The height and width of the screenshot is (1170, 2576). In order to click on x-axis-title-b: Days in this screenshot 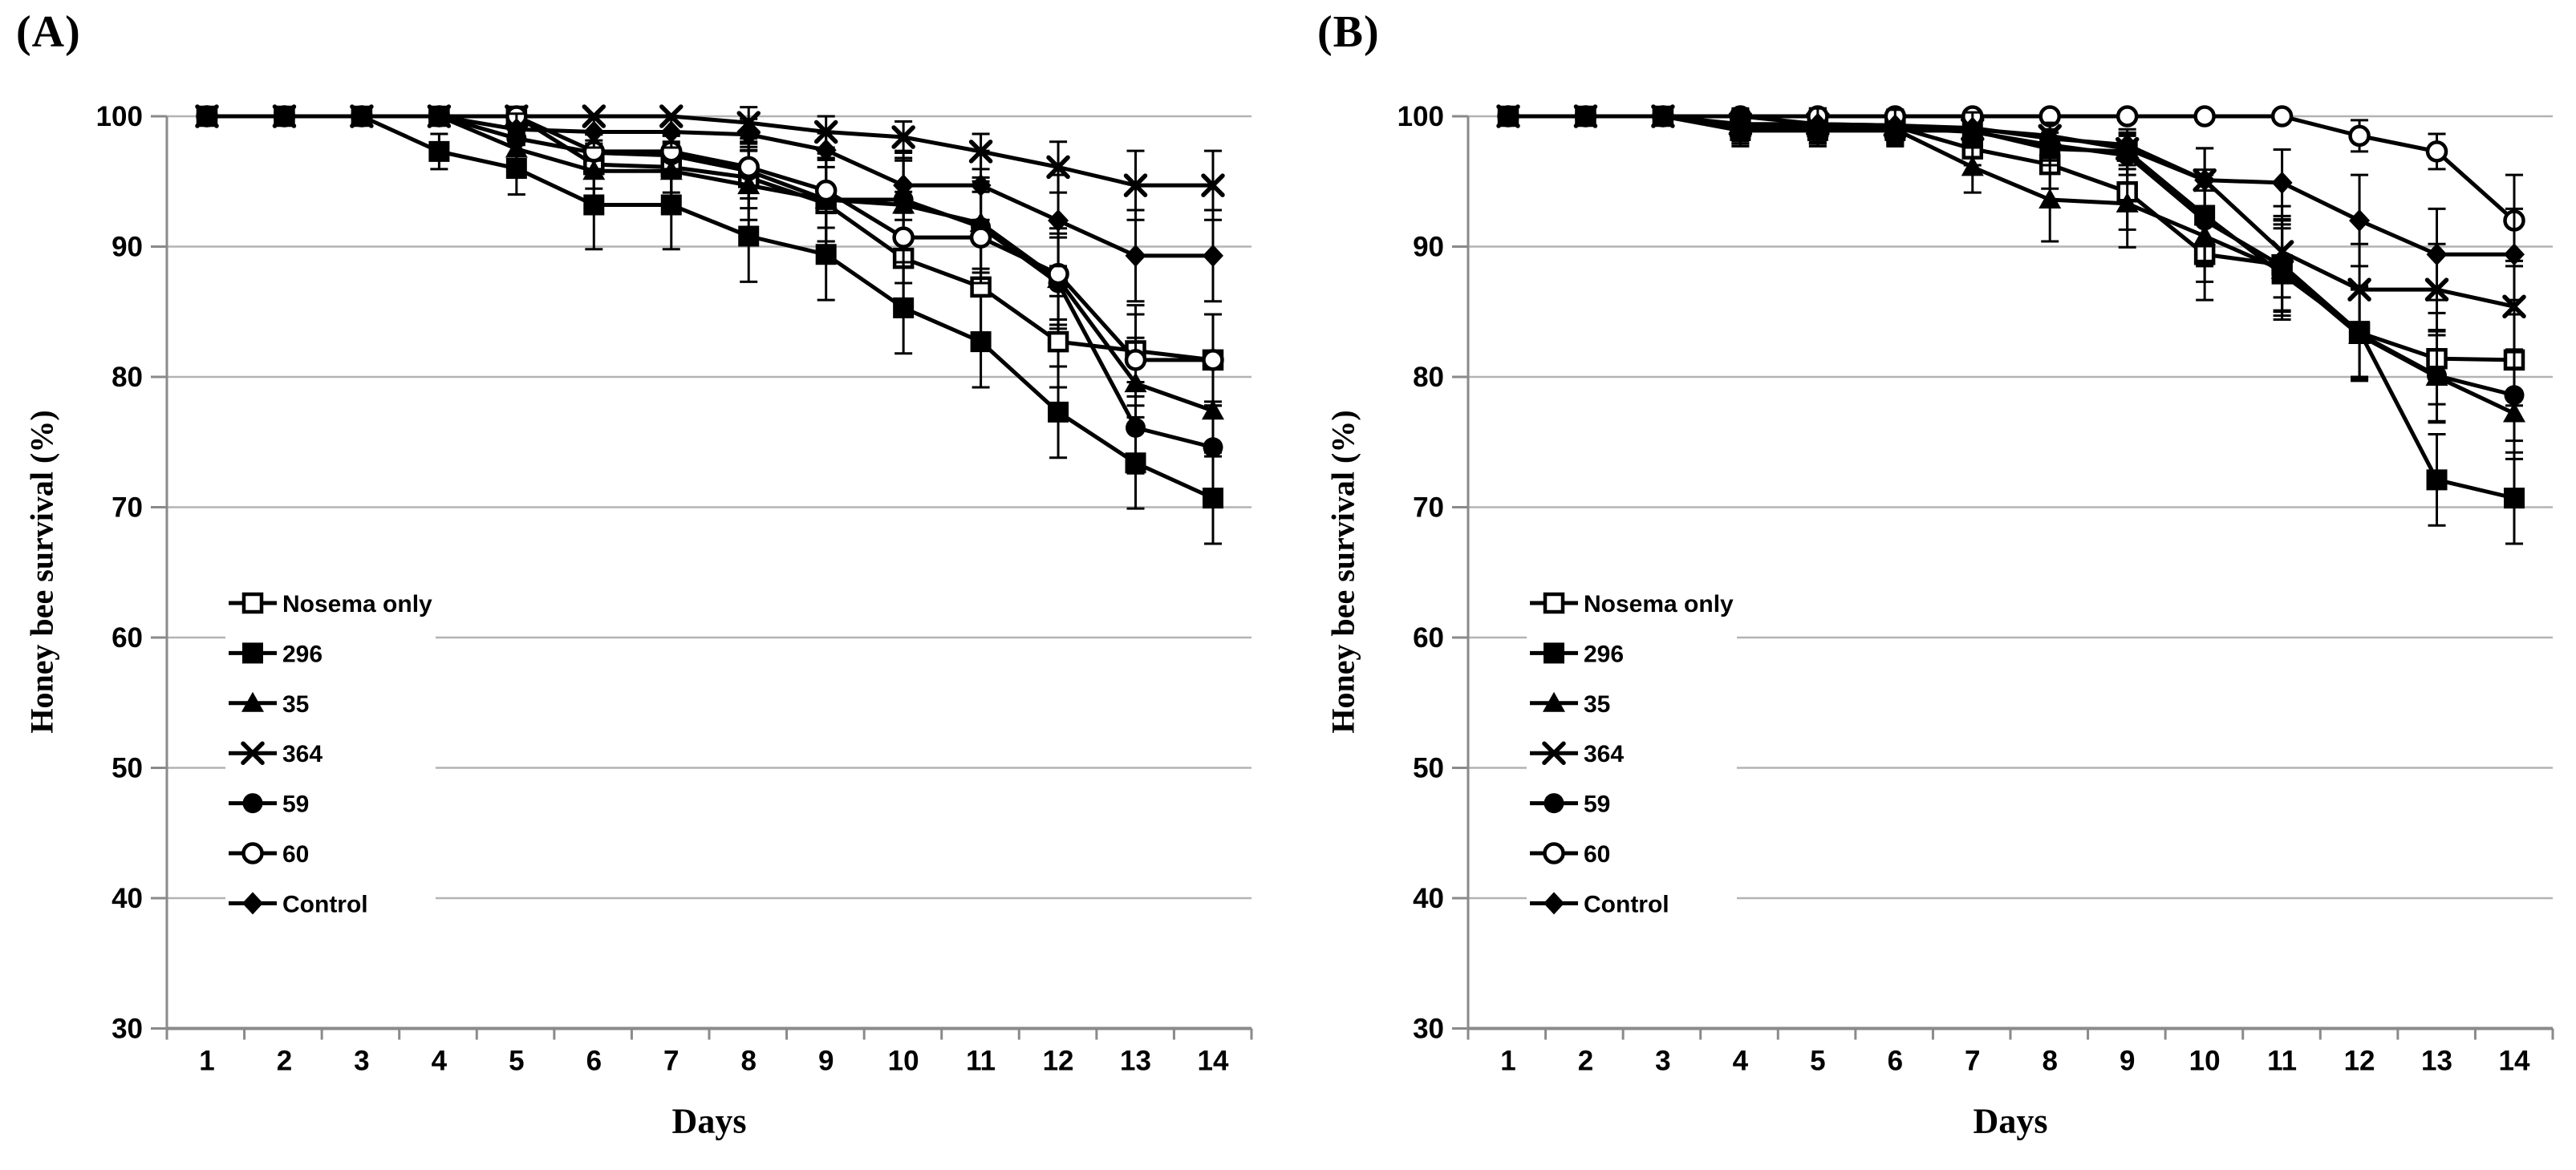, I will do `click(2010, 1121)`.